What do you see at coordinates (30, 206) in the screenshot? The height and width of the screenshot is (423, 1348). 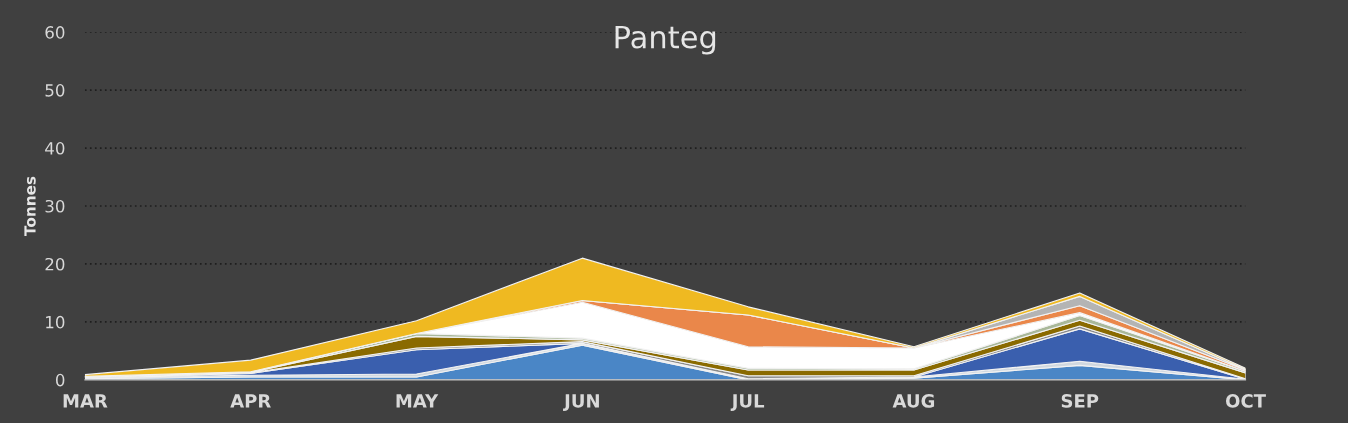 I see `y-axis-title: Tonnes` at bounding box center [30, 206].